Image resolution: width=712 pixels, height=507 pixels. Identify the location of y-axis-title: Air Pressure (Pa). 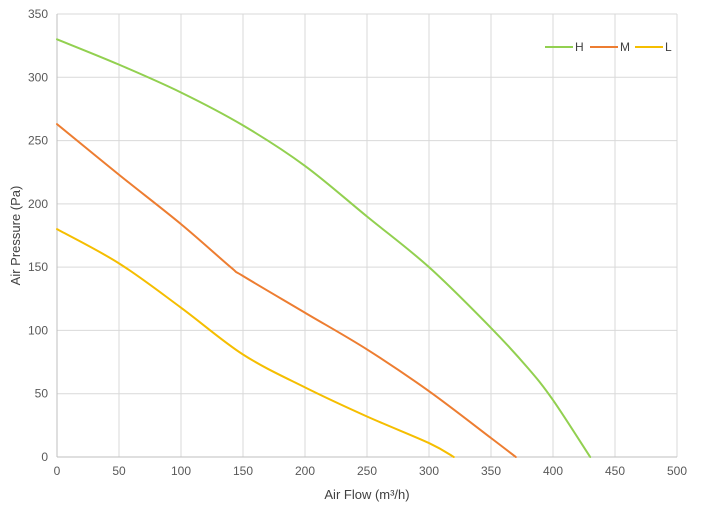
(15, 236).